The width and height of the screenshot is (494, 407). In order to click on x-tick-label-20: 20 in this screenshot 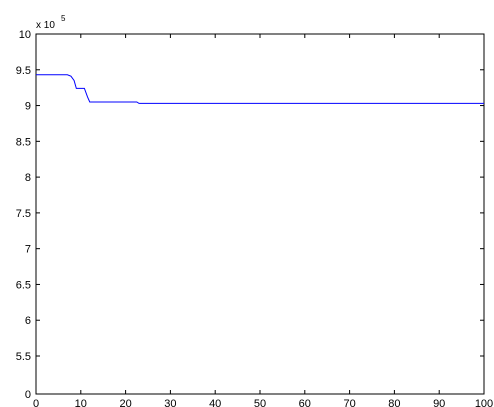, I will do `click(125, 402)`.